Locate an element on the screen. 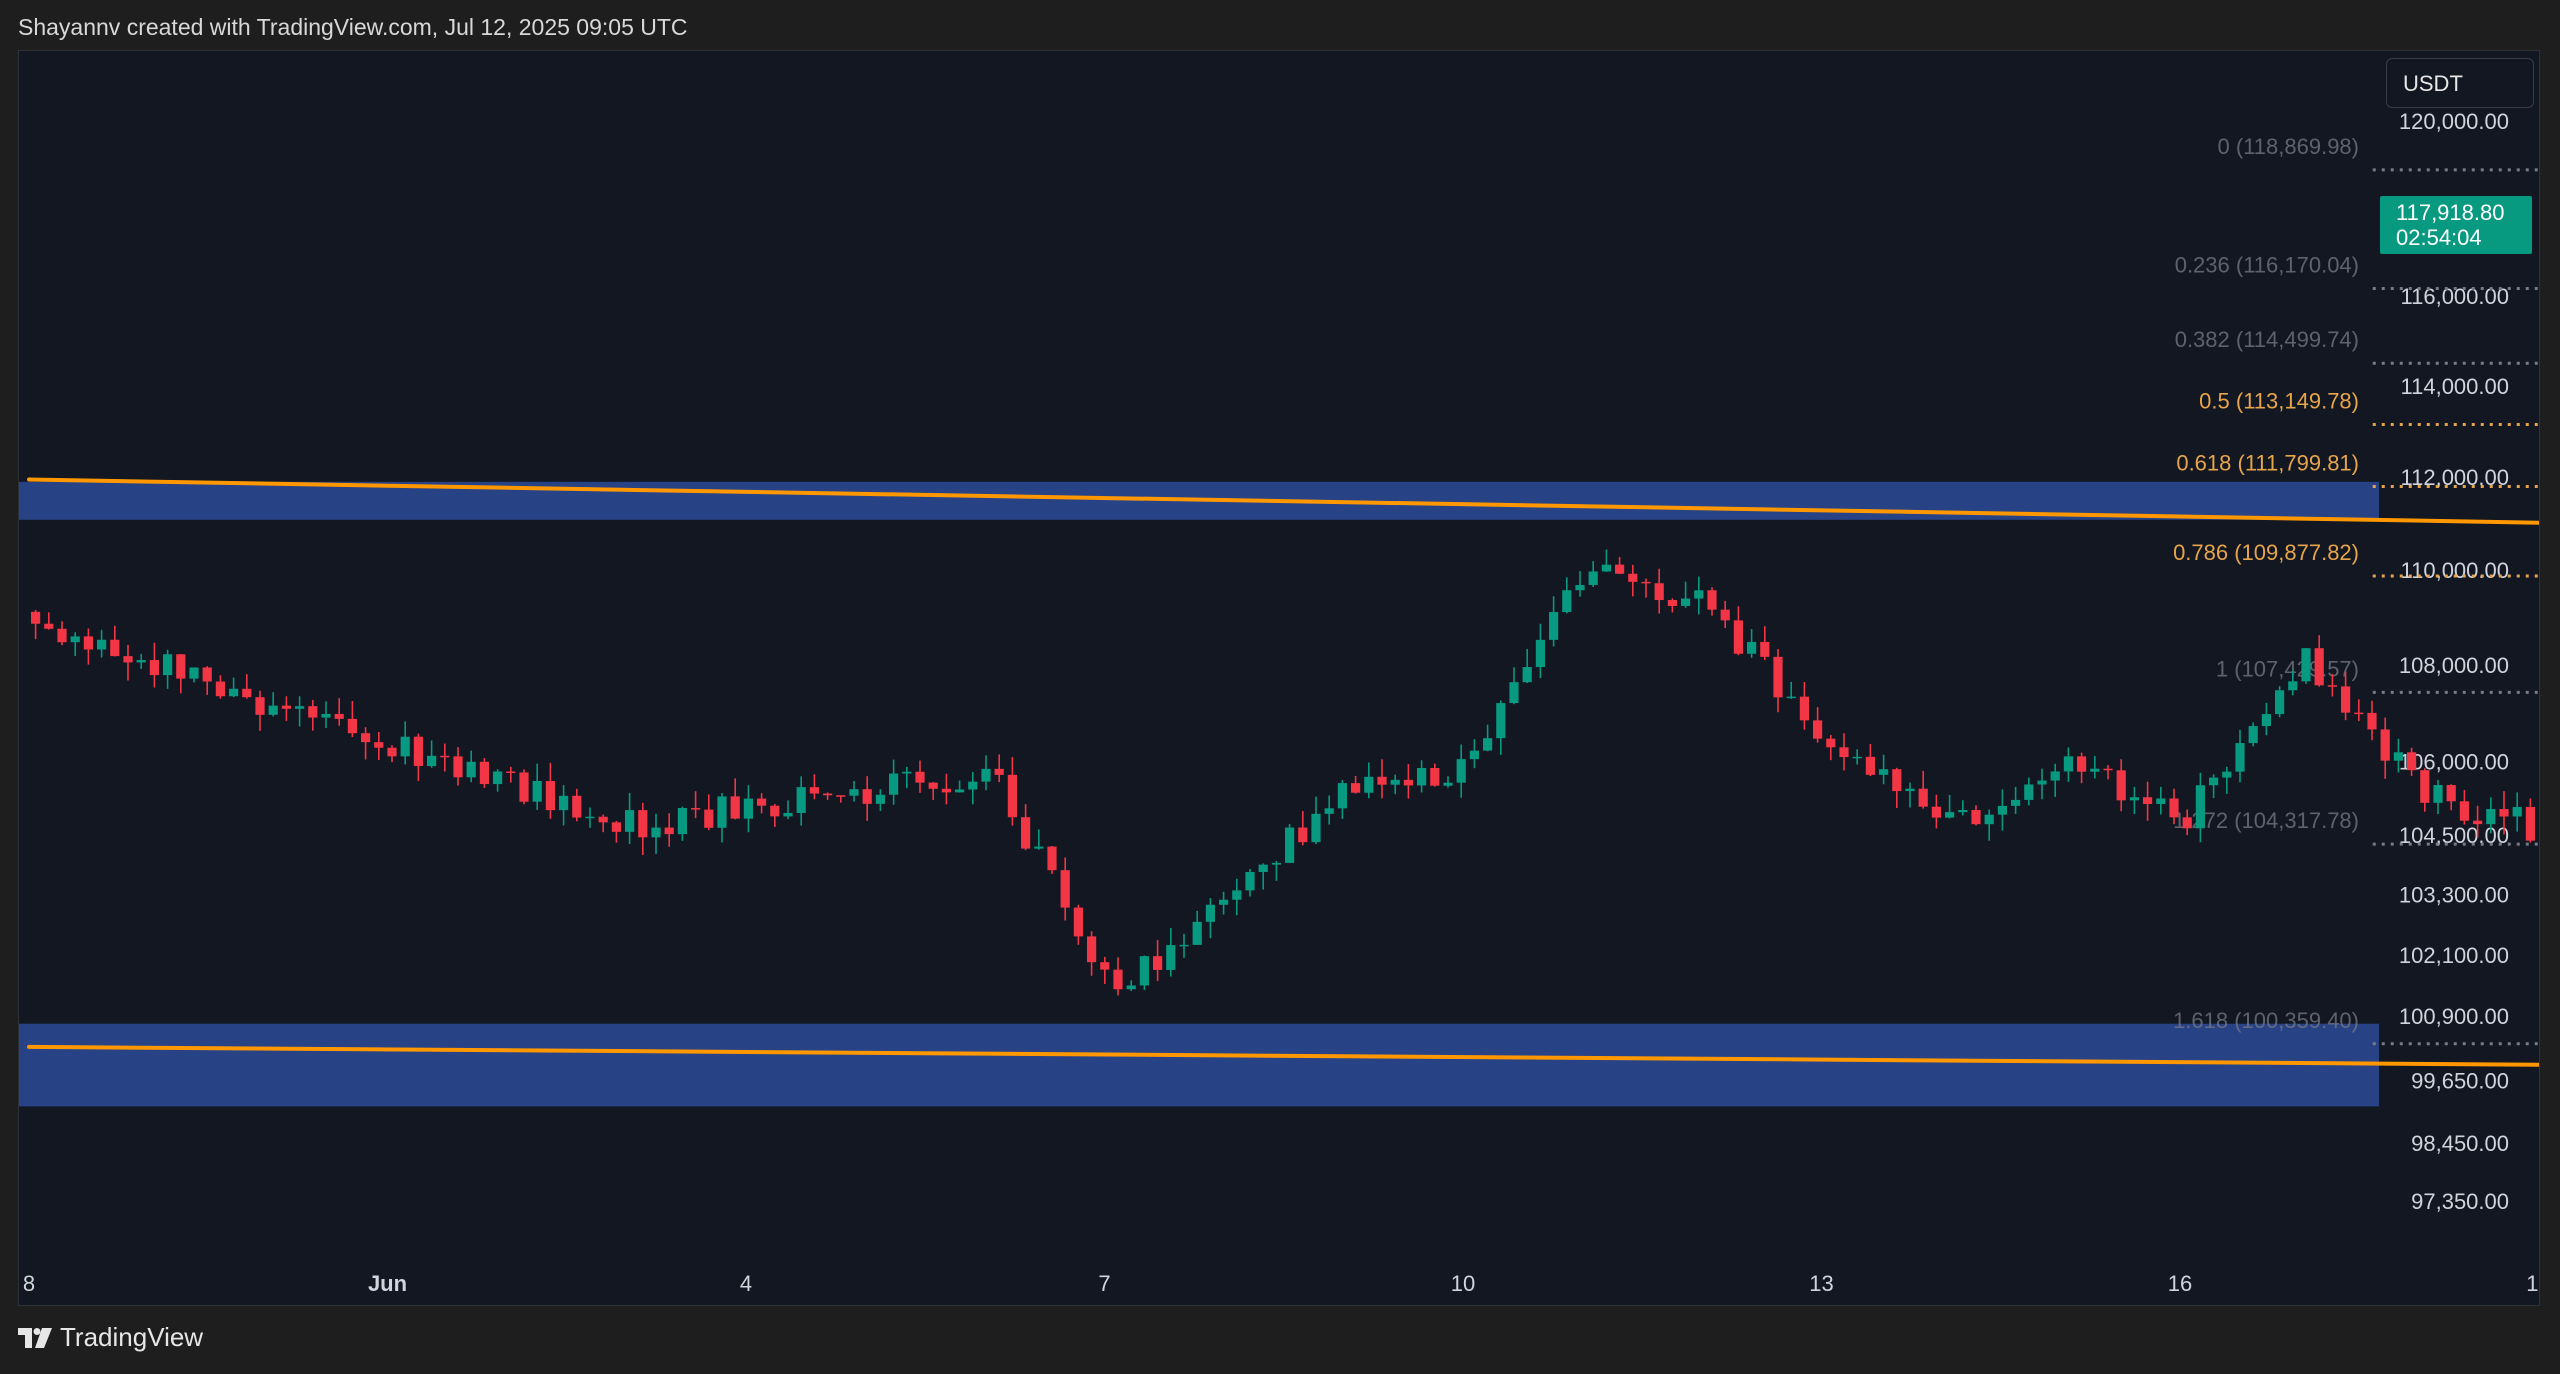  fib-level-label: 0.618 (111,799.81) is located at coordinates (2267, 462).